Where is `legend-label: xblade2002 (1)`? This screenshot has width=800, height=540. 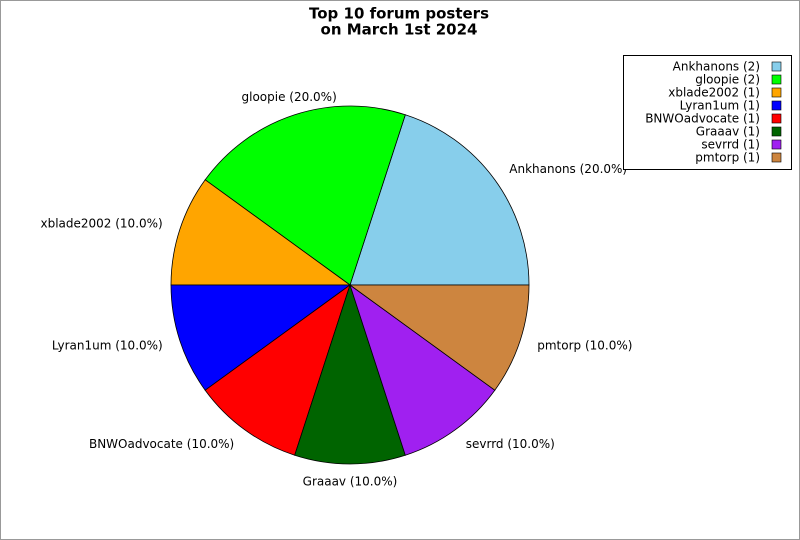 legend-label: xblade2002 (1) is located at coordinates (714, 93).